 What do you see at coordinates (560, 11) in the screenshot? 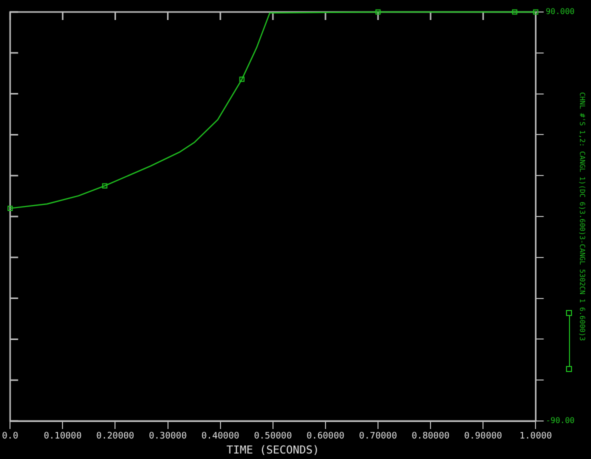
I see `y-tick-label: 90.000` at bounding box center [560, 11].